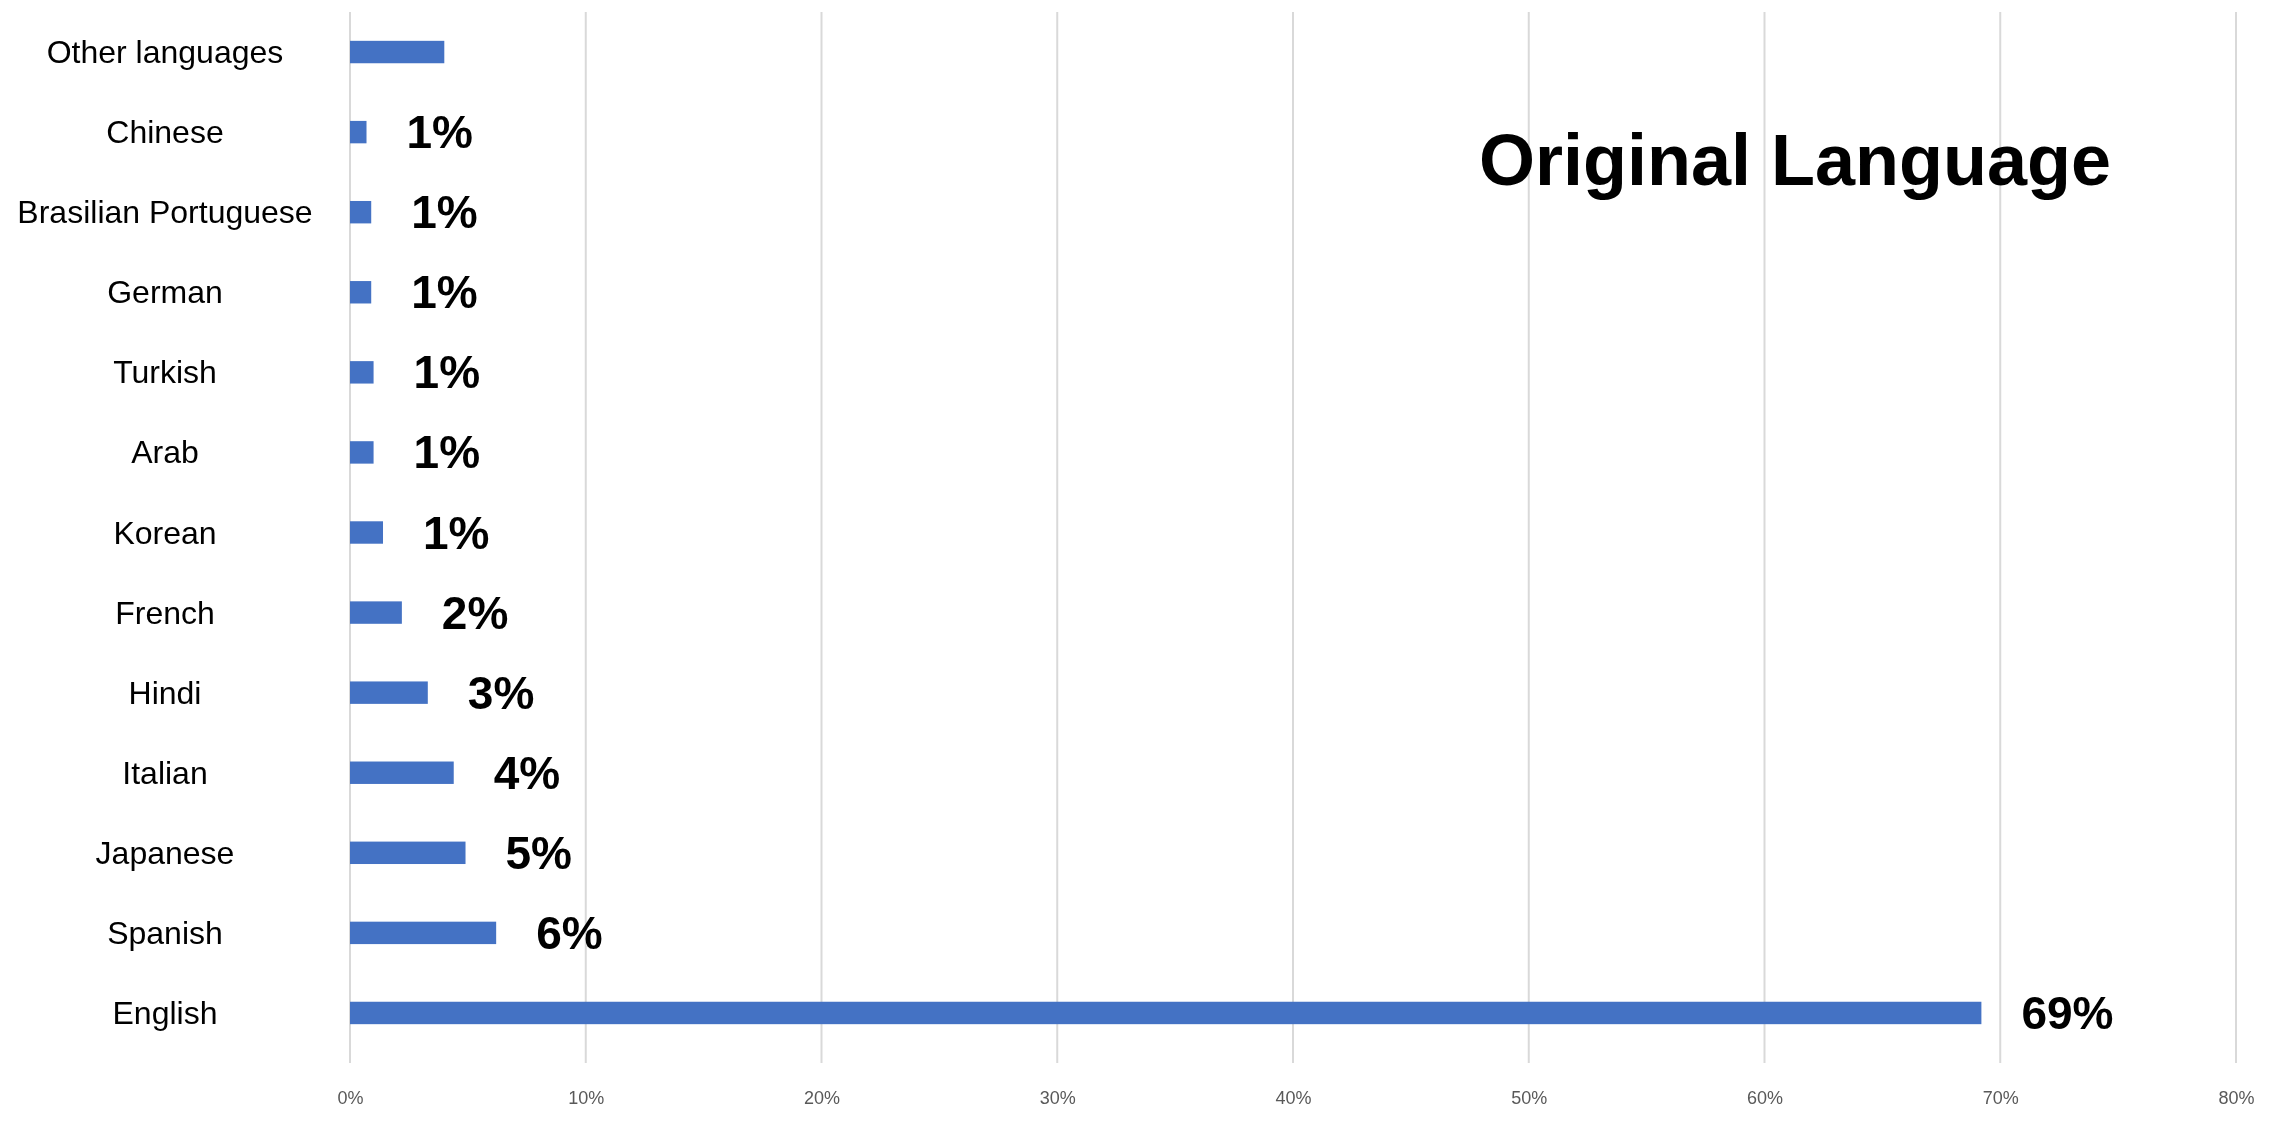  Describe the element at coordinates (165, 372) in the screenshot. I see `y-tick-label: Turkish` at that location.